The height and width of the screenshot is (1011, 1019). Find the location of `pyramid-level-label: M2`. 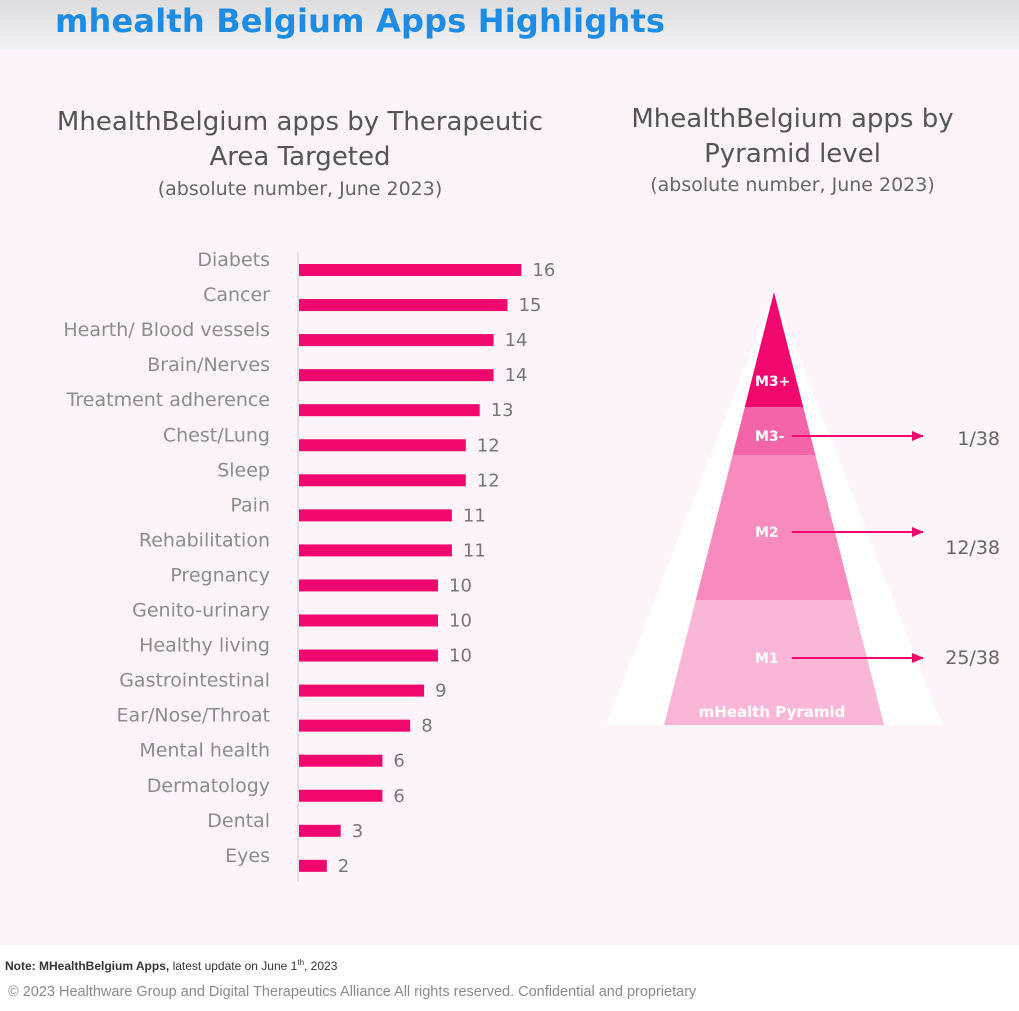

pyramid-level-label: M2 is located at coordinates (767, 533).